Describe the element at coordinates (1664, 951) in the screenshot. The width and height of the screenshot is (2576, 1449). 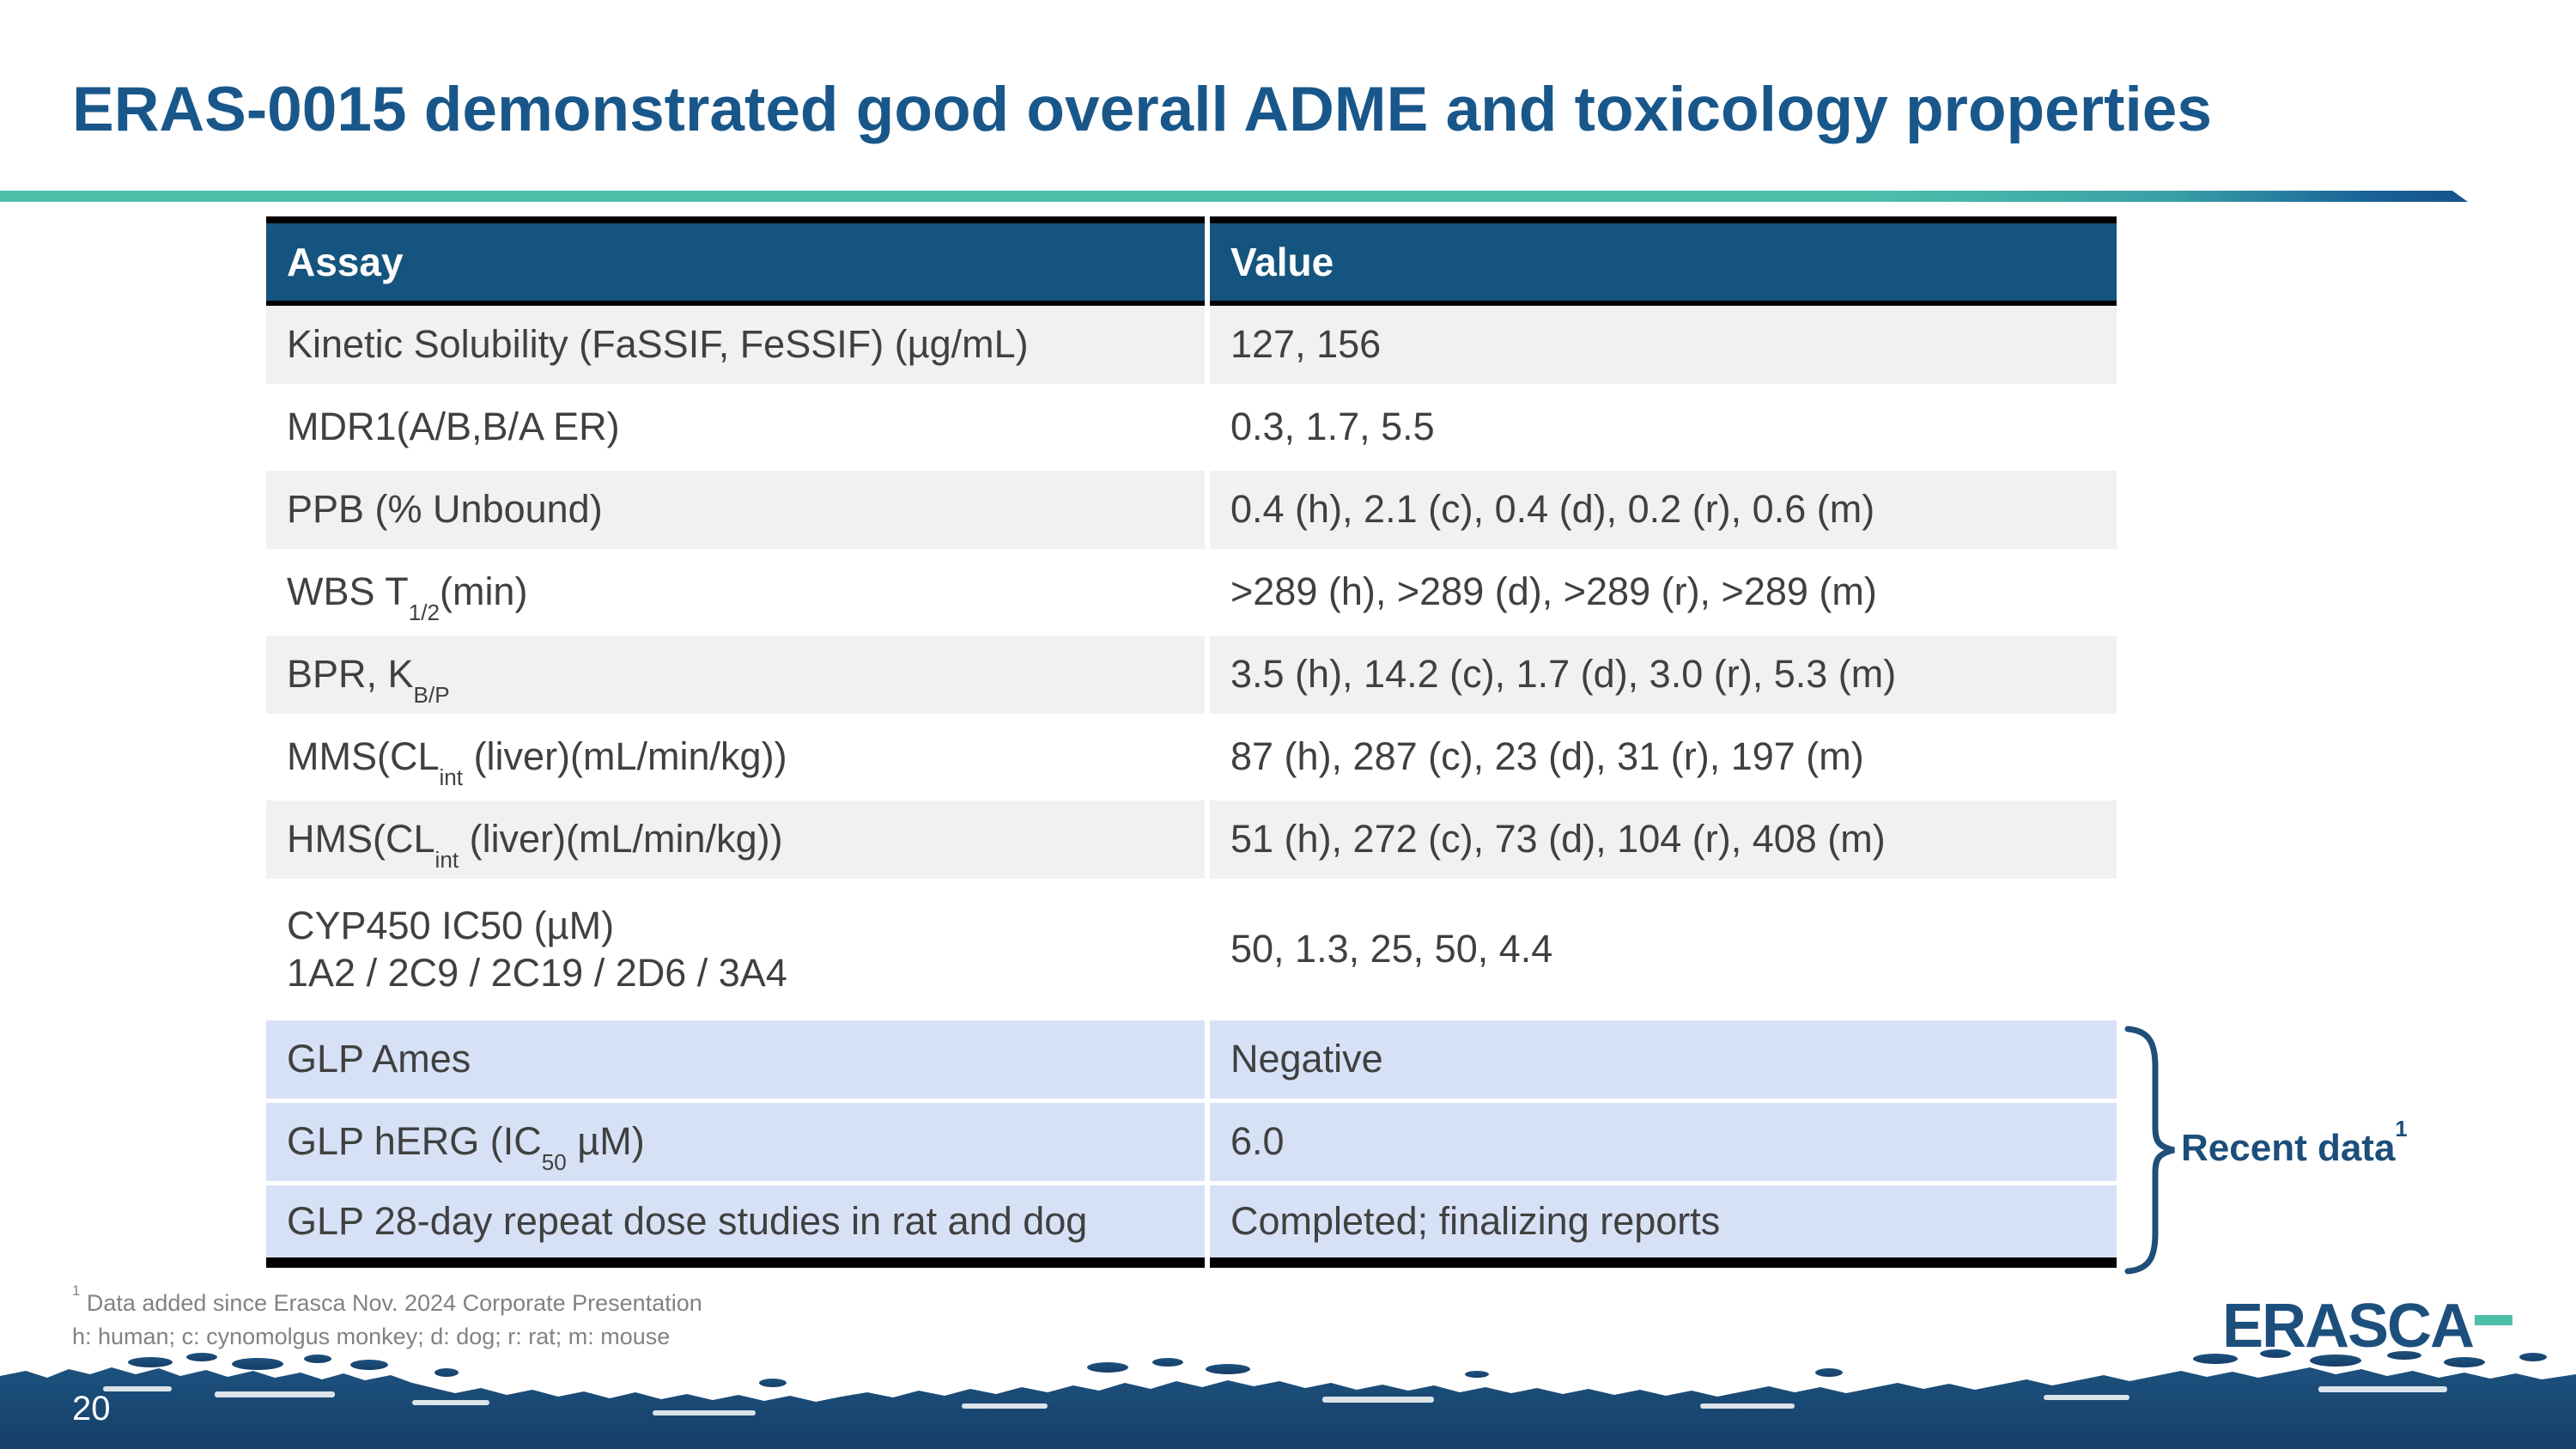
I see `value-cell: 50, 1.3, 25, 50, 4.4` at that location.